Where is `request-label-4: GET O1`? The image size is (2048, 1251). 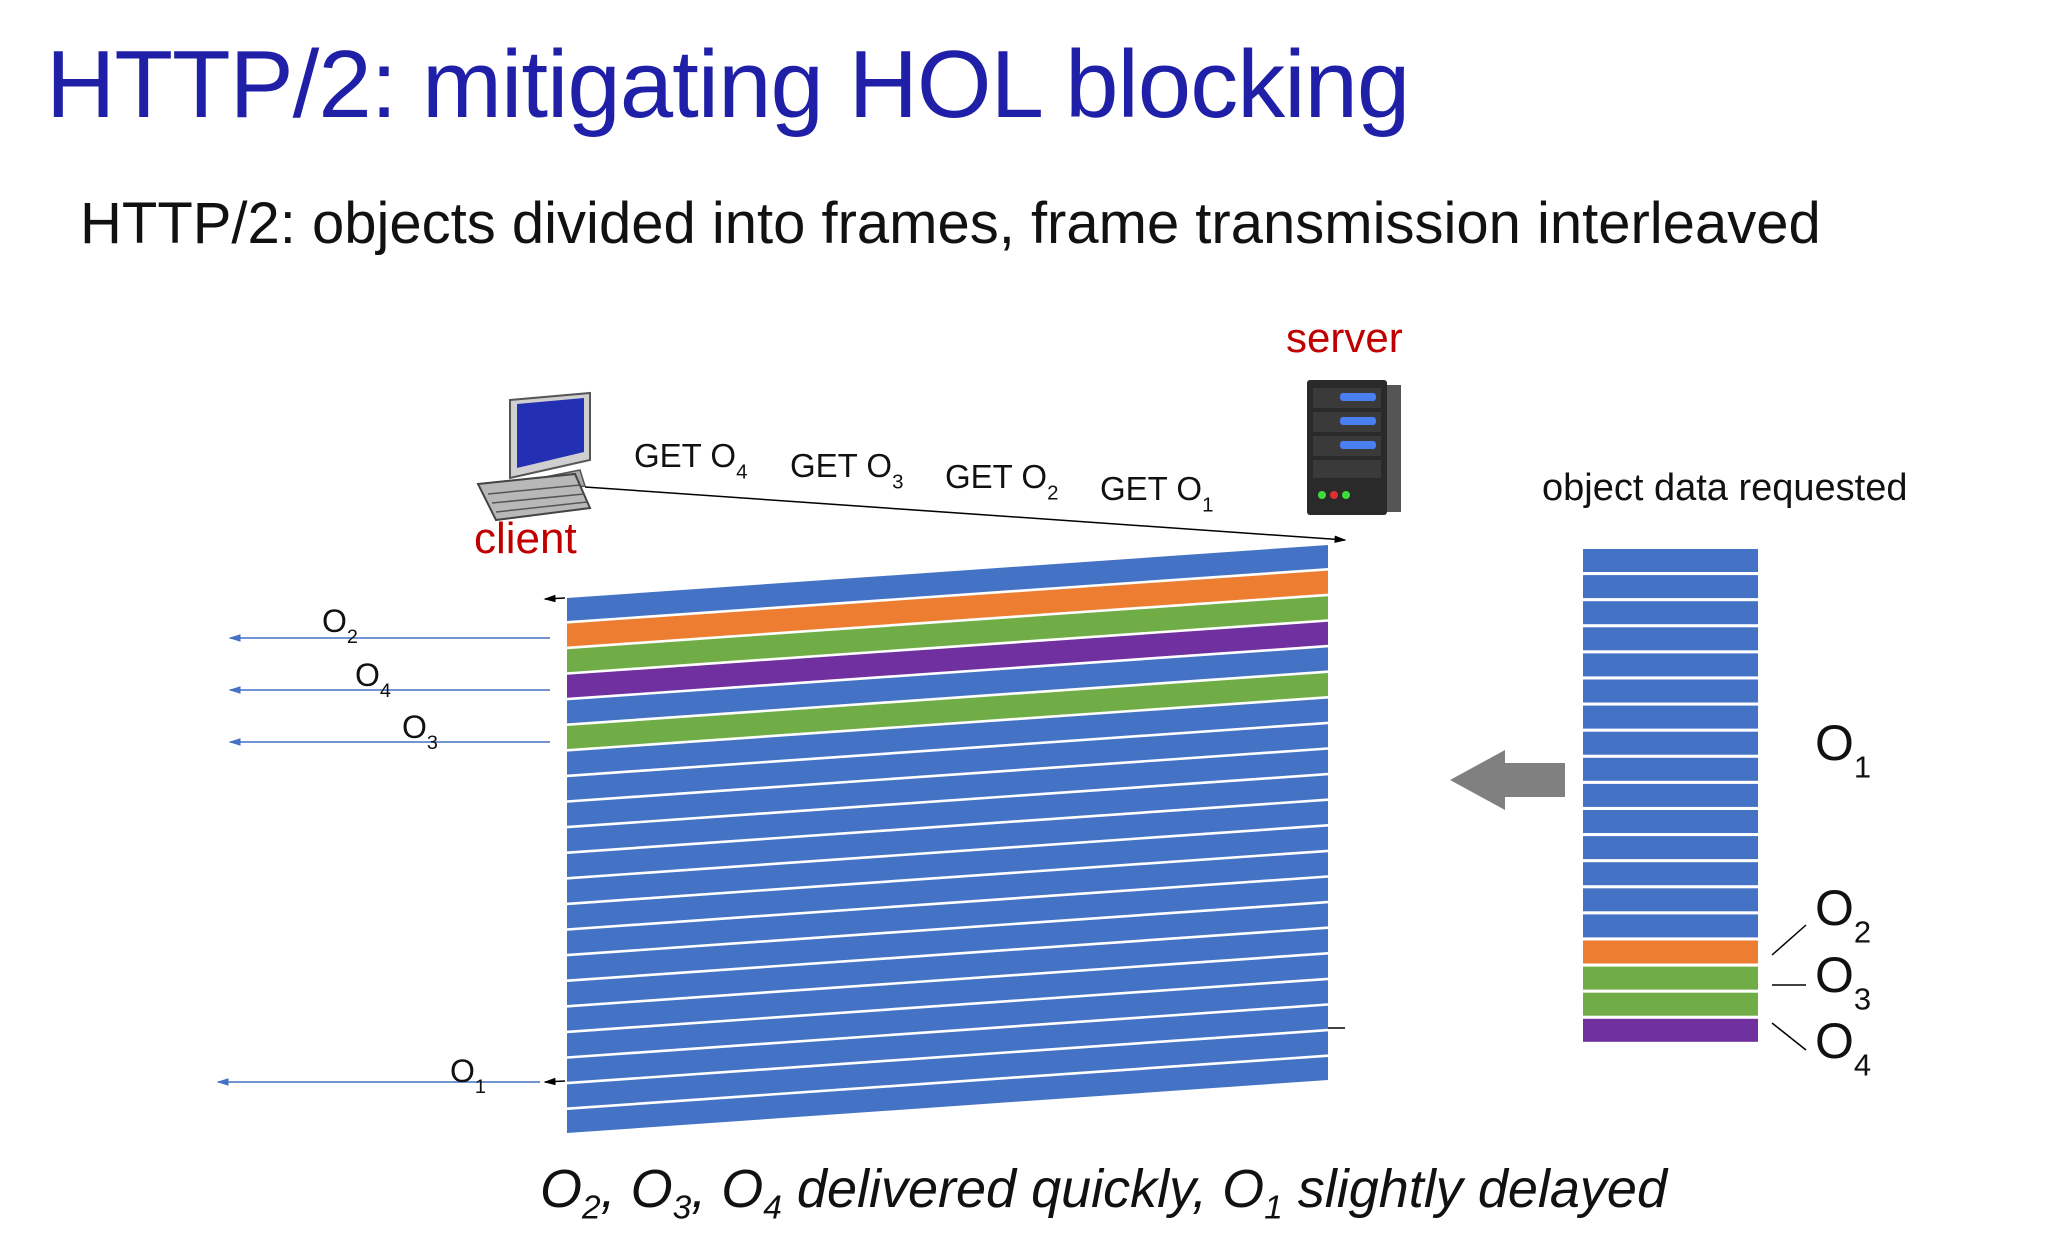
request-label-4: GET O1 is located at coordinates (1156, 493).